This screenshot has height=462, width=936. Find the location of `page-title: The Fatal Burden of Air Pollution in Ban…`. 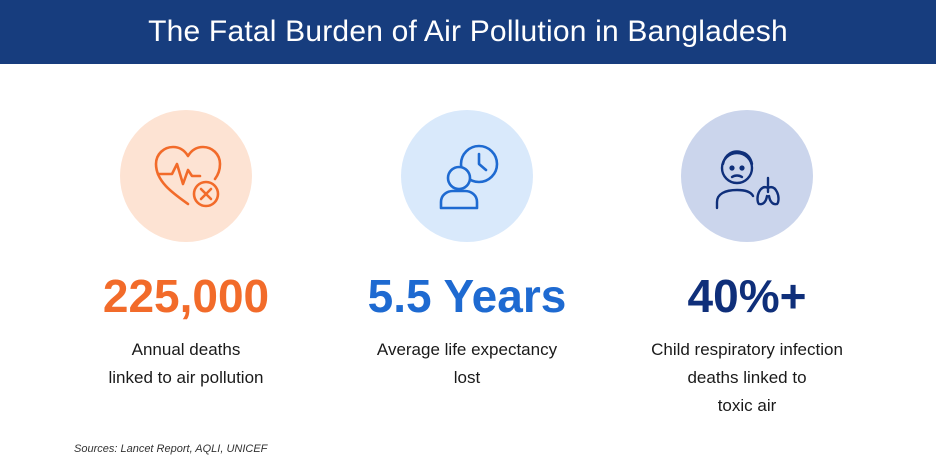

page-title: The Fatal Burden of Air Pollution in Ban… is located at coordinates (468, 31).